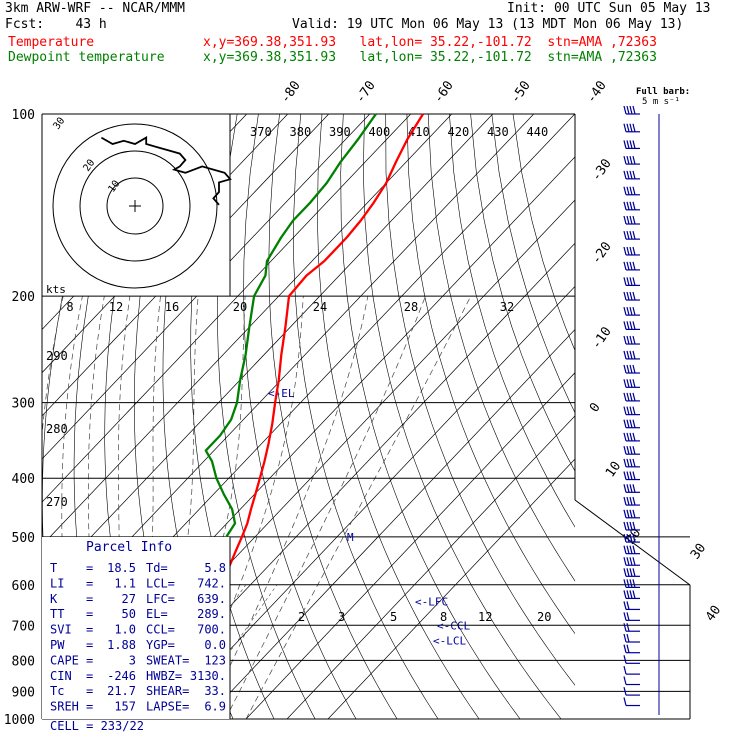 The height and width of the screenshot is (740, 740). I want to click on parcel-row-label-left: K, so click(54, 599).